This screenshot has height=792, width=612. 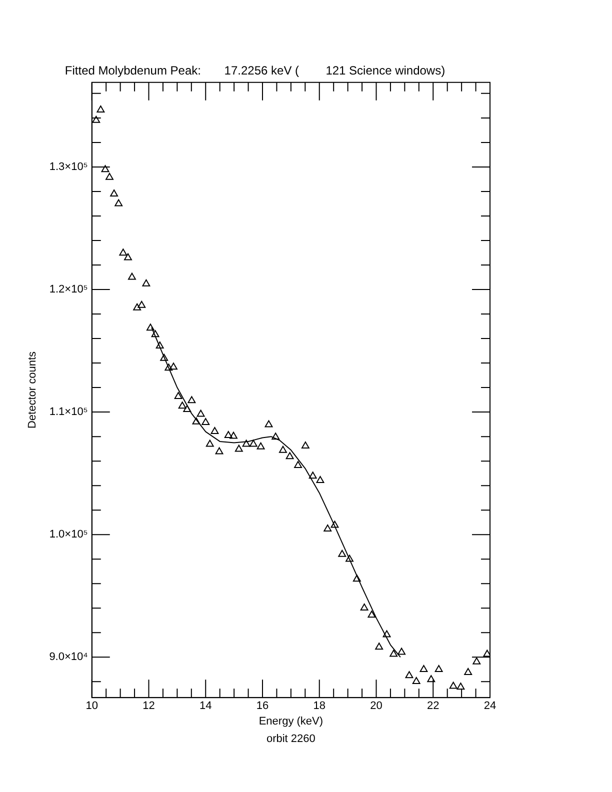 I want to click on y-tick-label: 1.2×10⁵, so click(x=68, y=290).